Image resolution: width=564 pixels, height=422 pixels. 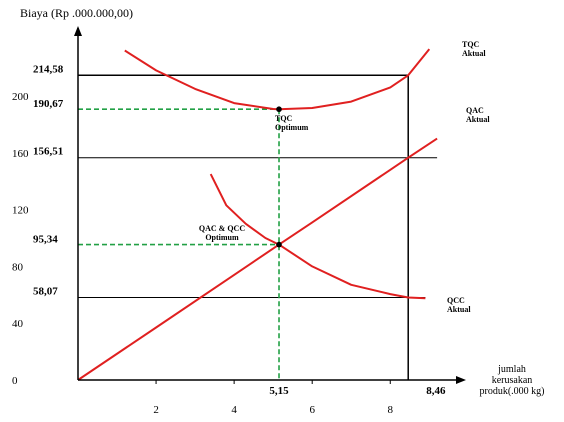 I want to click on y-tick-label-6: 200, so click(x=20, y=97).